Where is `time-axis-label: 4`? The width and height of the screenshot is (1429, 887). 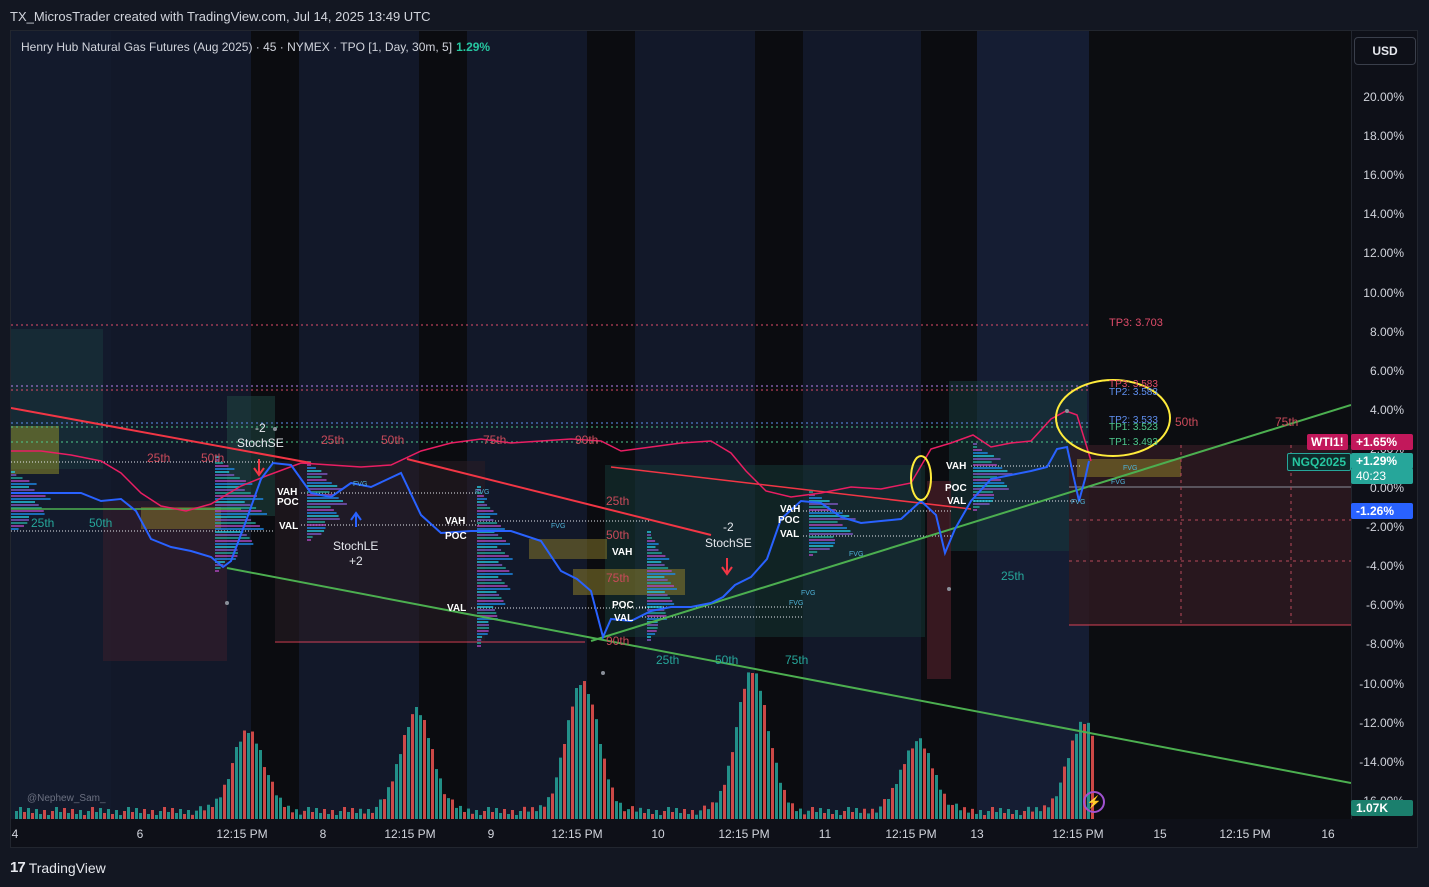
time-axis-label: 4 is located at coordinates (15, 834).